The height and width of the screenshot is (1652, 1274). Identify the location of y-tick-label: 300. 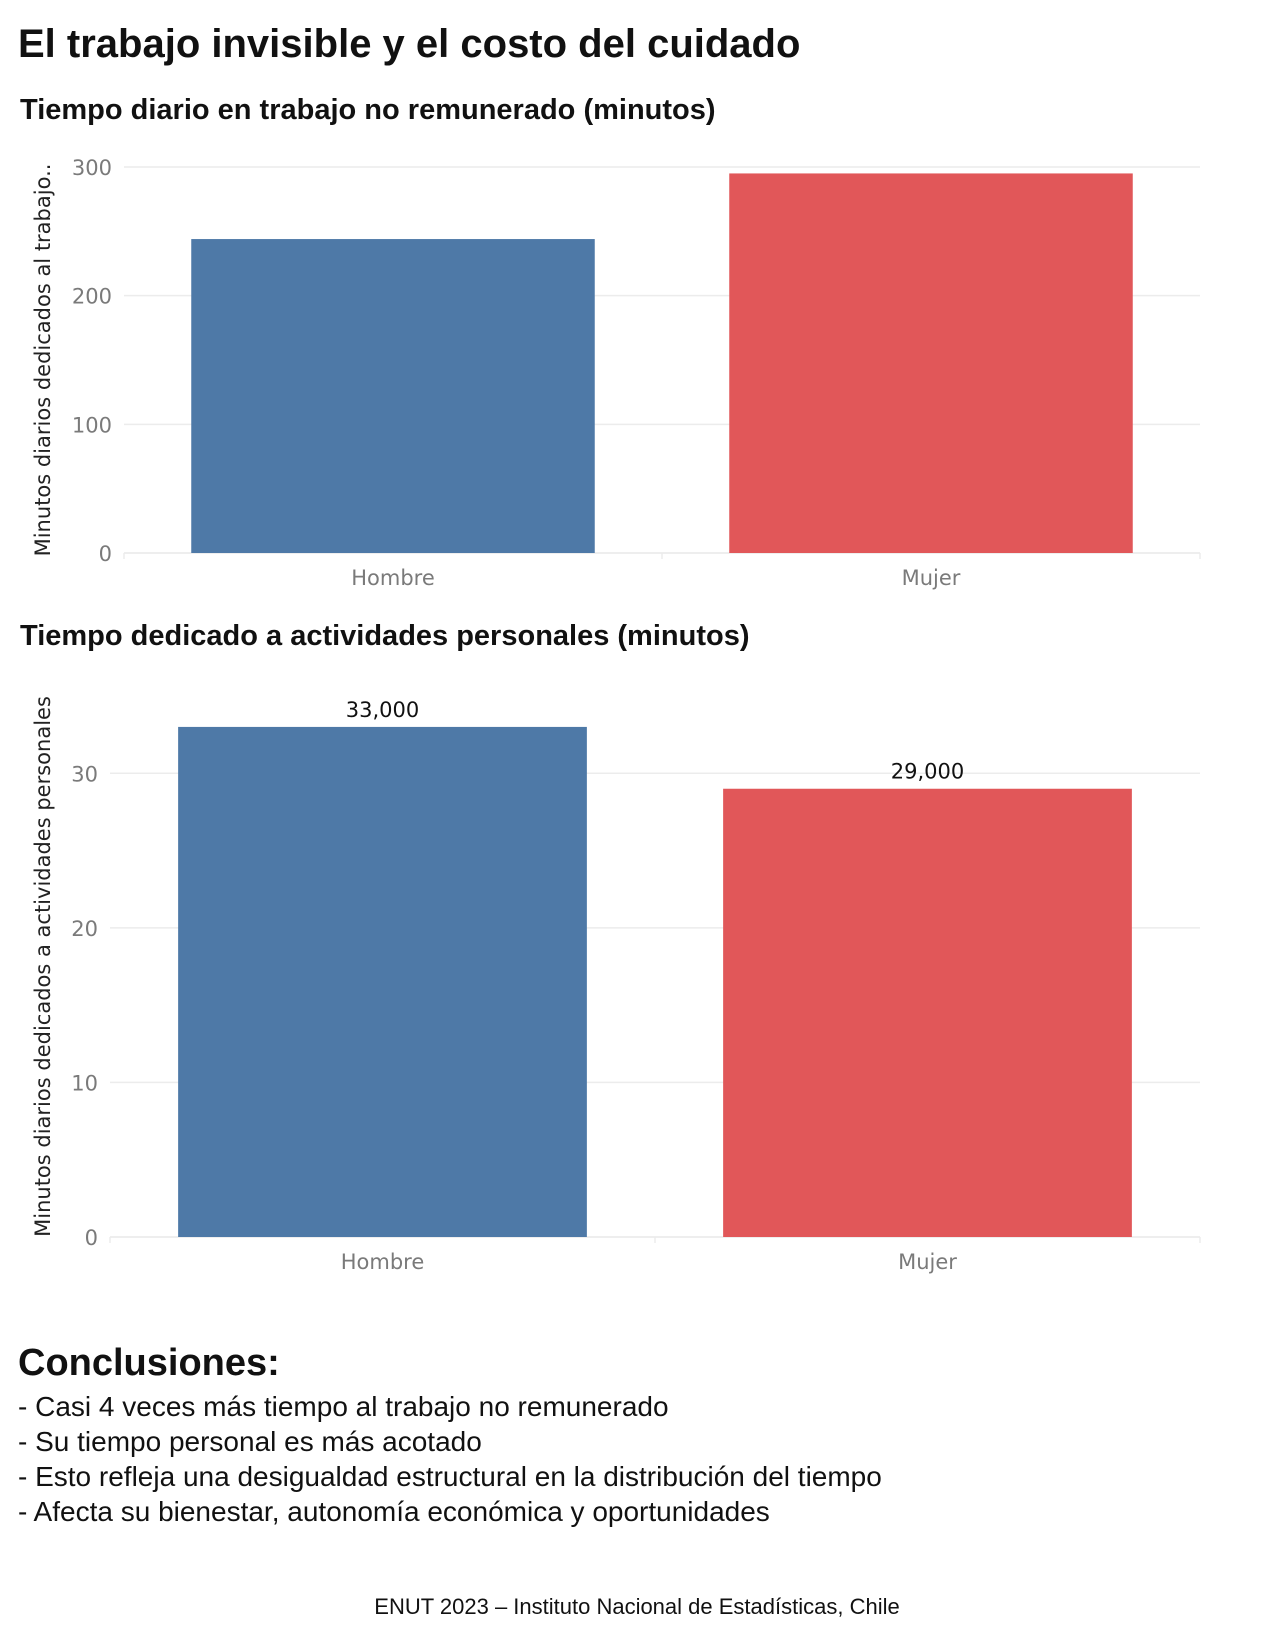
(92, 168).